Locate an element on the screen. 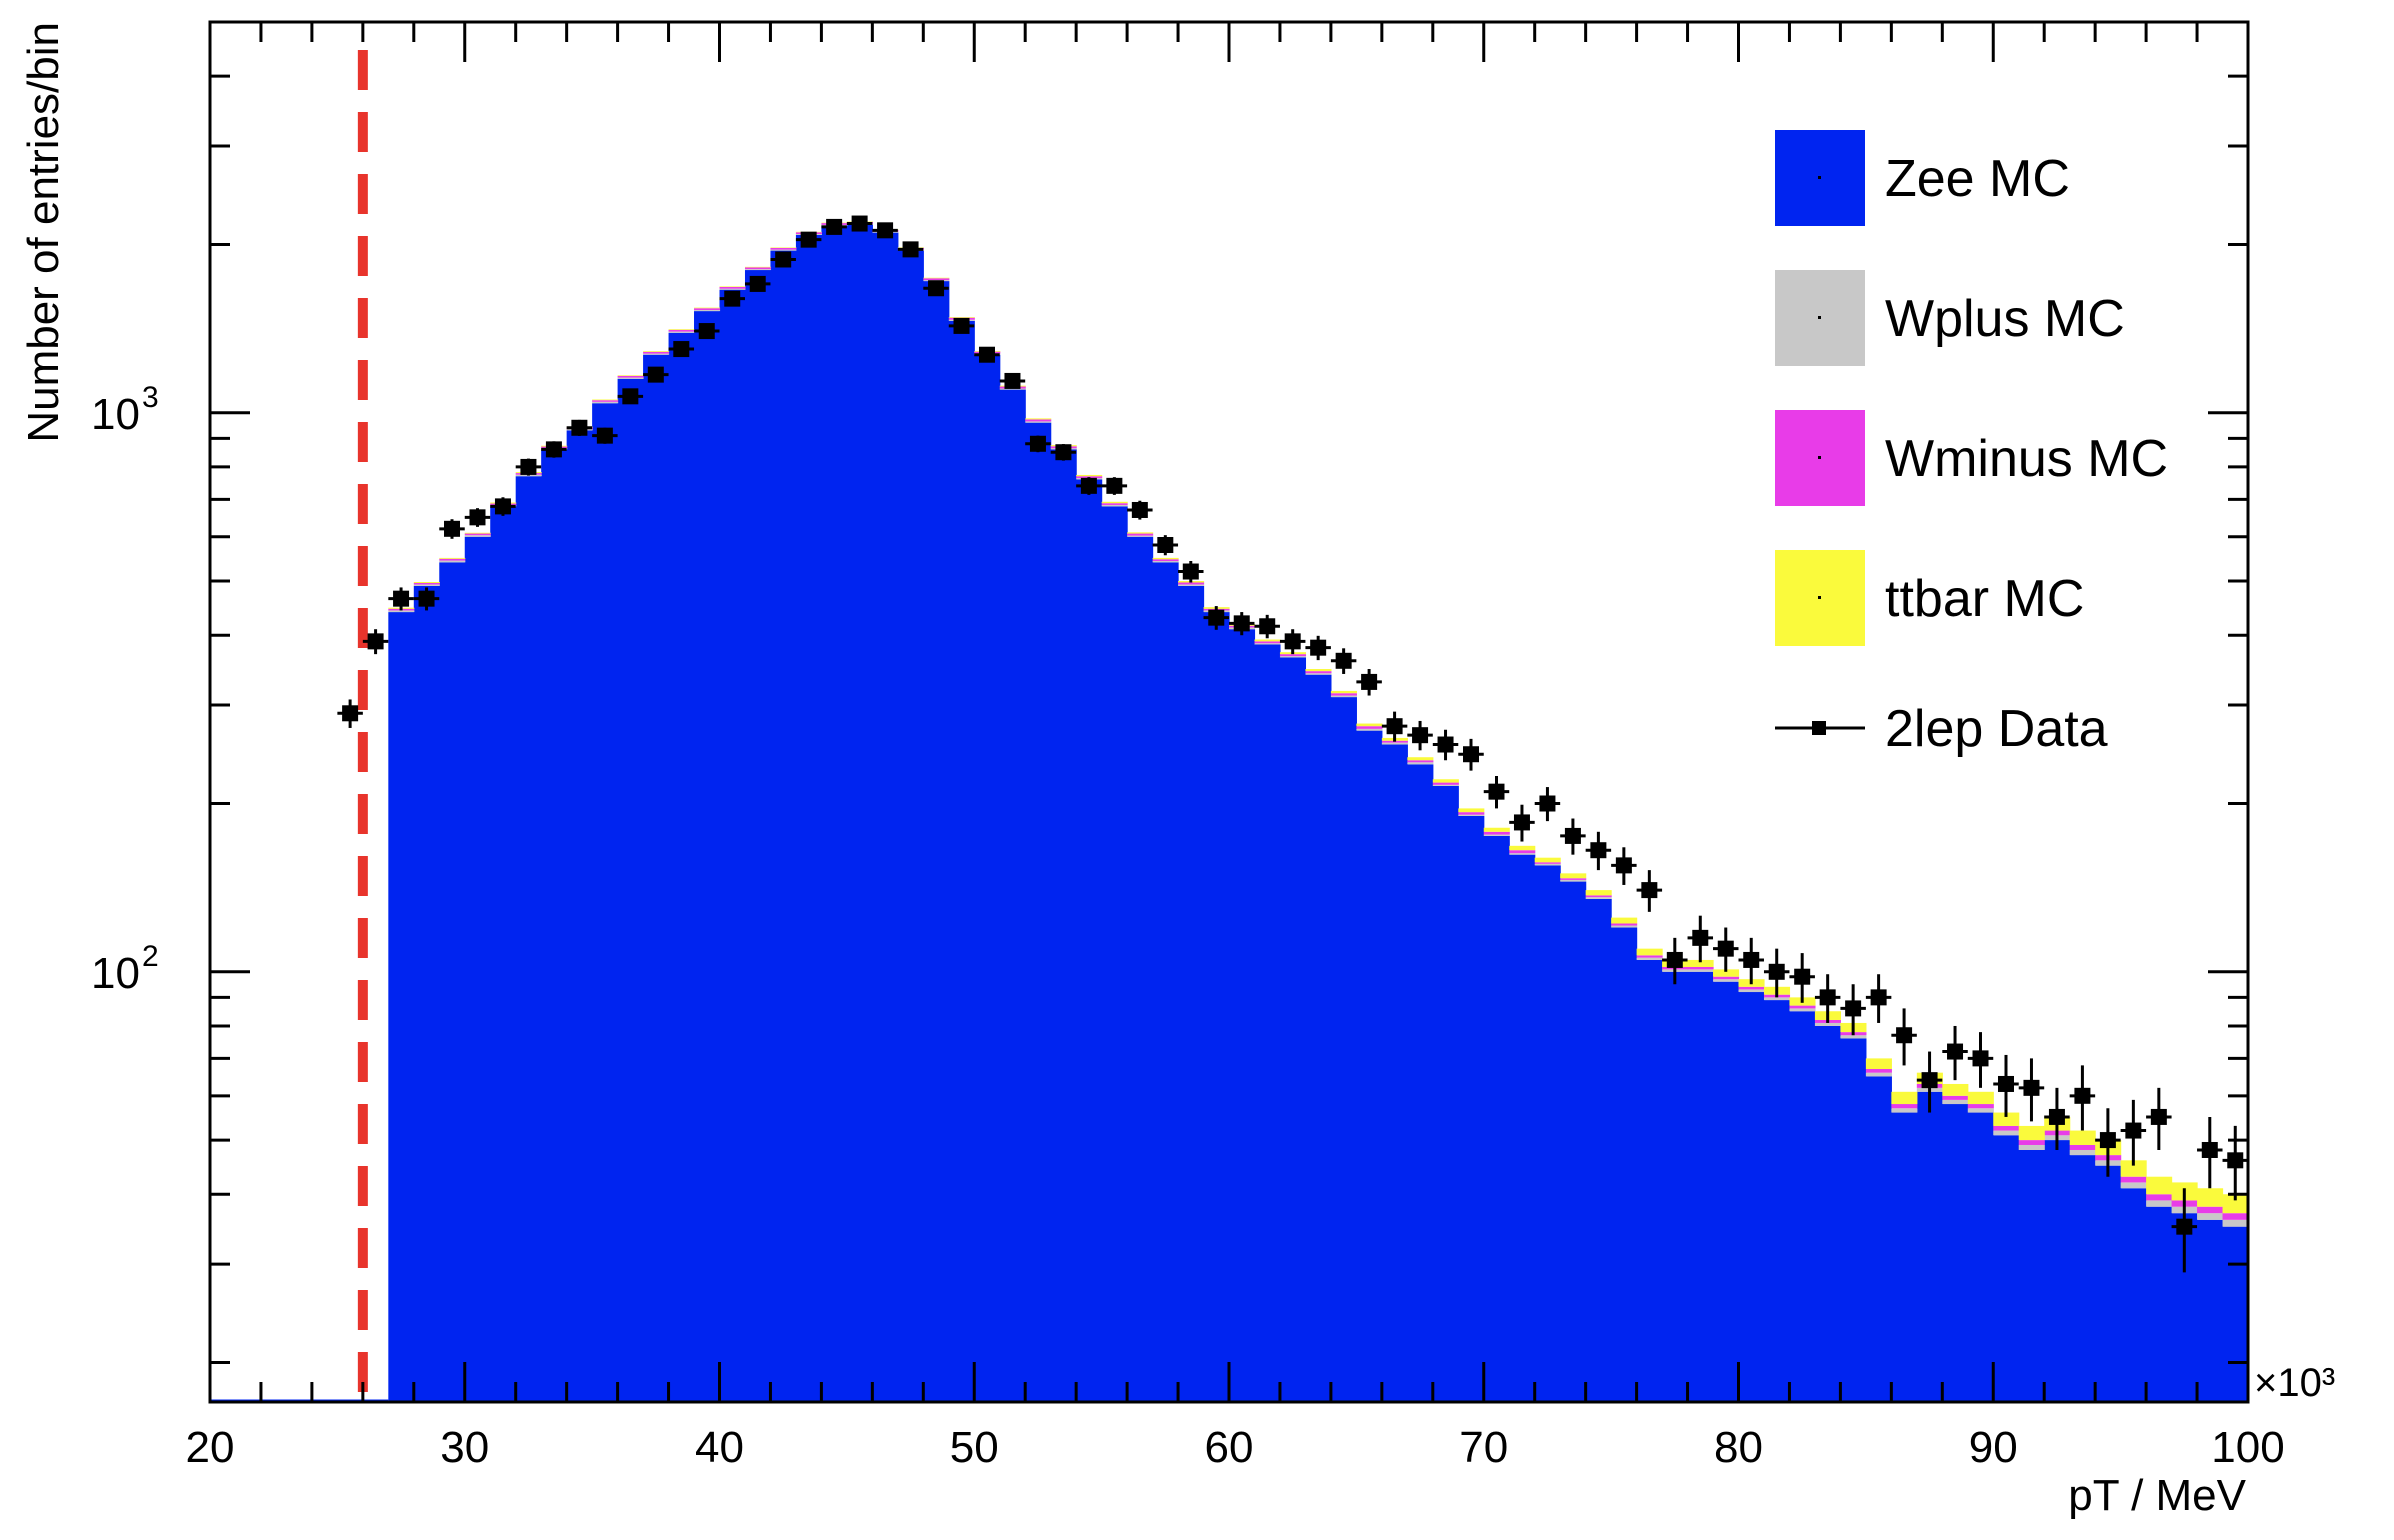 The image size is (2394, 1540). legend-label: Wplus MC is located at coordinates (2005, 319).